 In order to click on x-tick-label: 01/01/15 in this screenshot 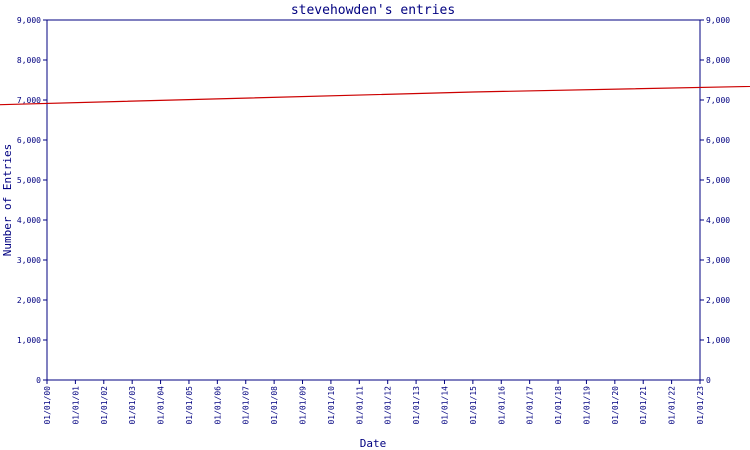, I will do `click(473, 405)`.